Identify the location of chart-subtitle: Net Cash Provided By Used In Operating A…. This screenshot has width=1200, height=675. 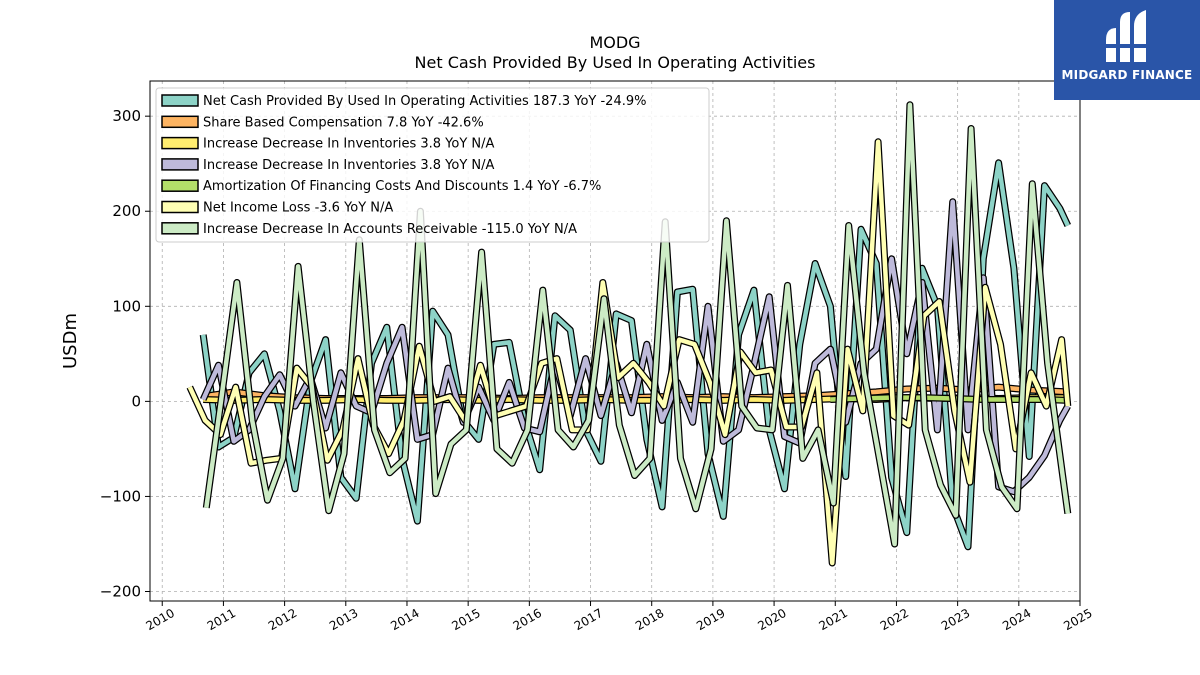
(615, 62).